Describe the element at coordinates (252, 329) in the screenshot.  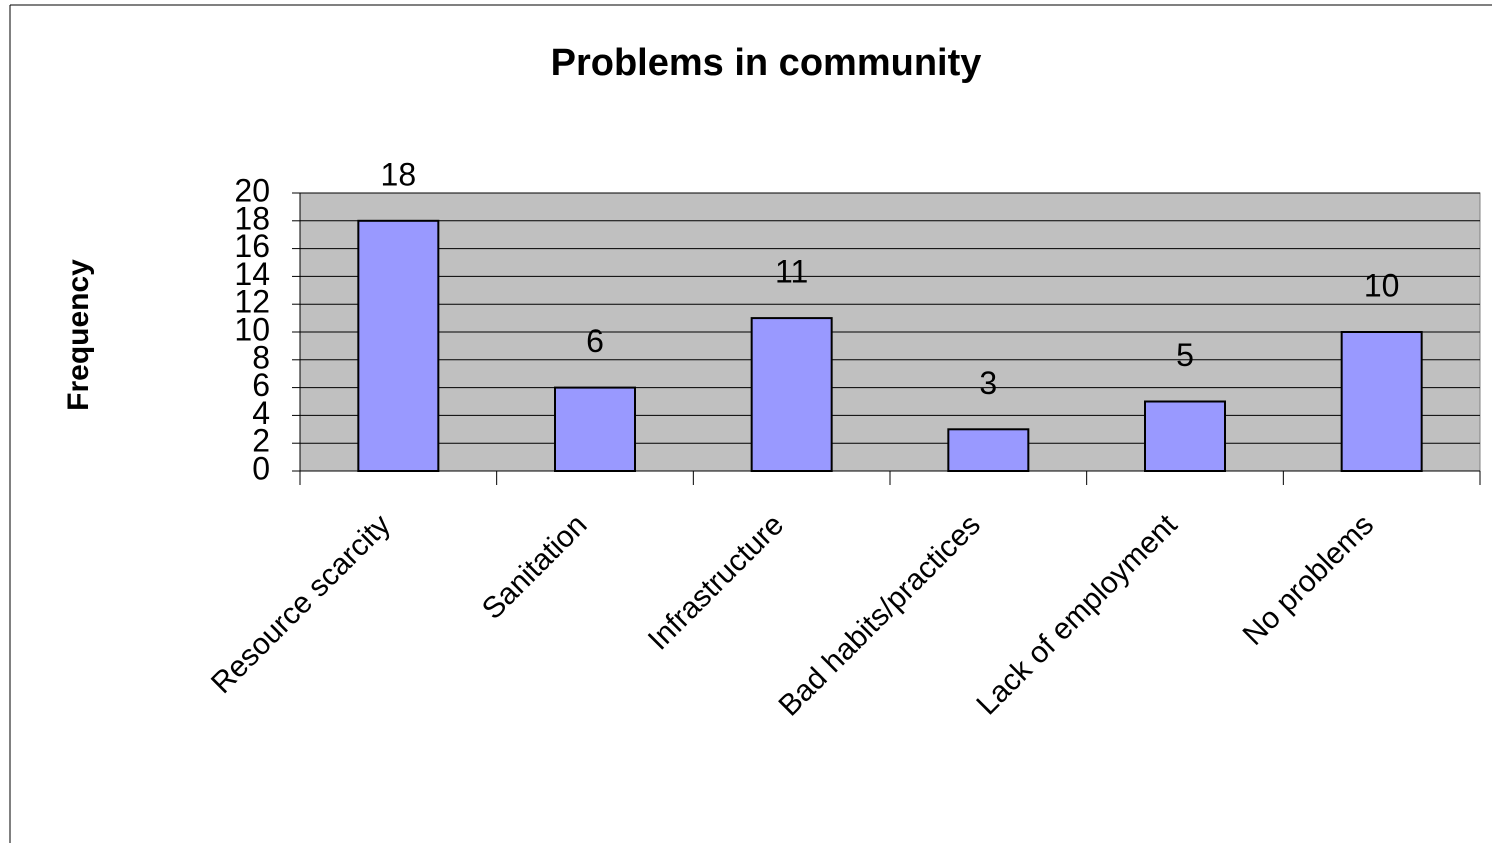
I see `y-tick-label: 10` at that location.